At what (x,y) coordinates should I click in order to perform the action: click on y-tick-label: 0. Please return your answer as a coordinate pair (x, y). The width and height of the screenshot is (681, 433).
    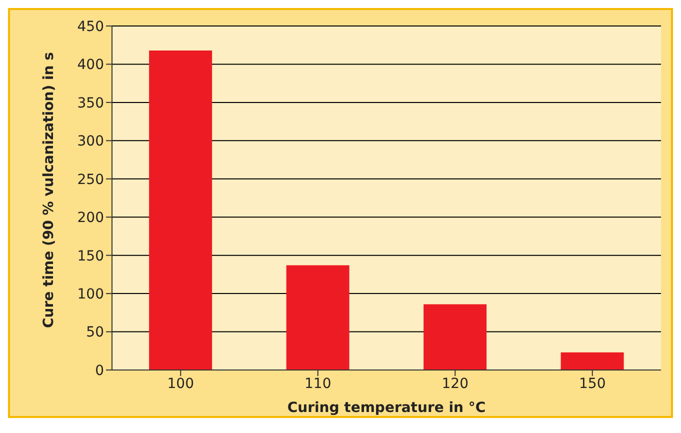
    Looking at the image, I should click on (99, 370).